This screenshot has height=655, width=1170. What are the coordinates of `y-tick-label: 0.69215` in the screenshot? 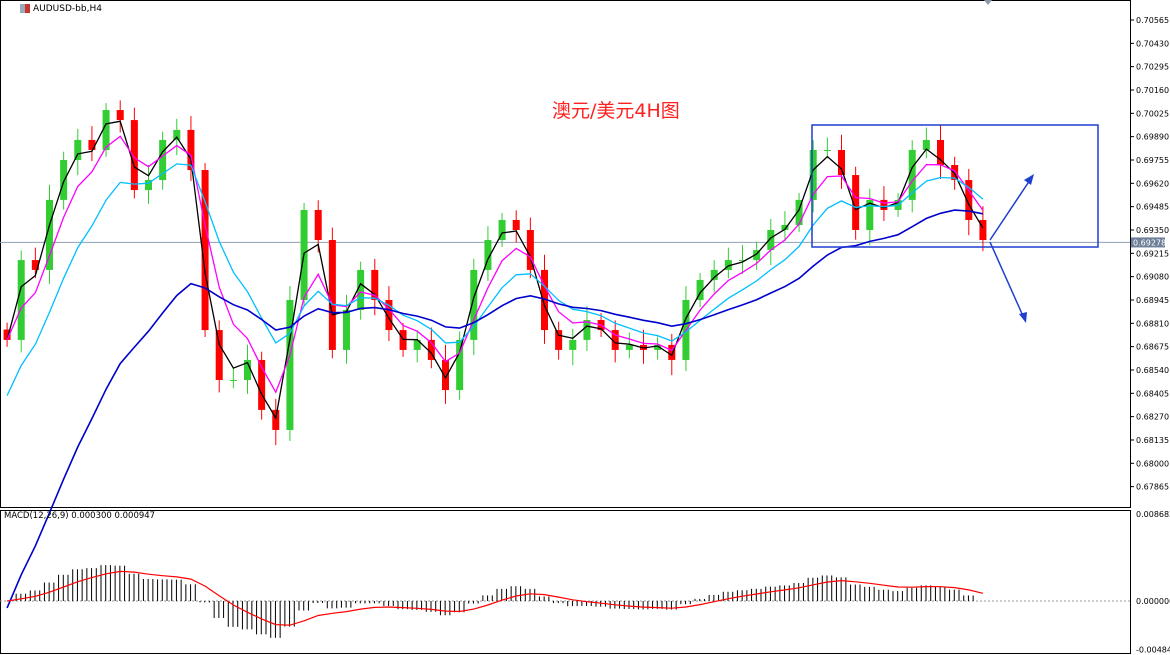 It's located at (1152, 253).